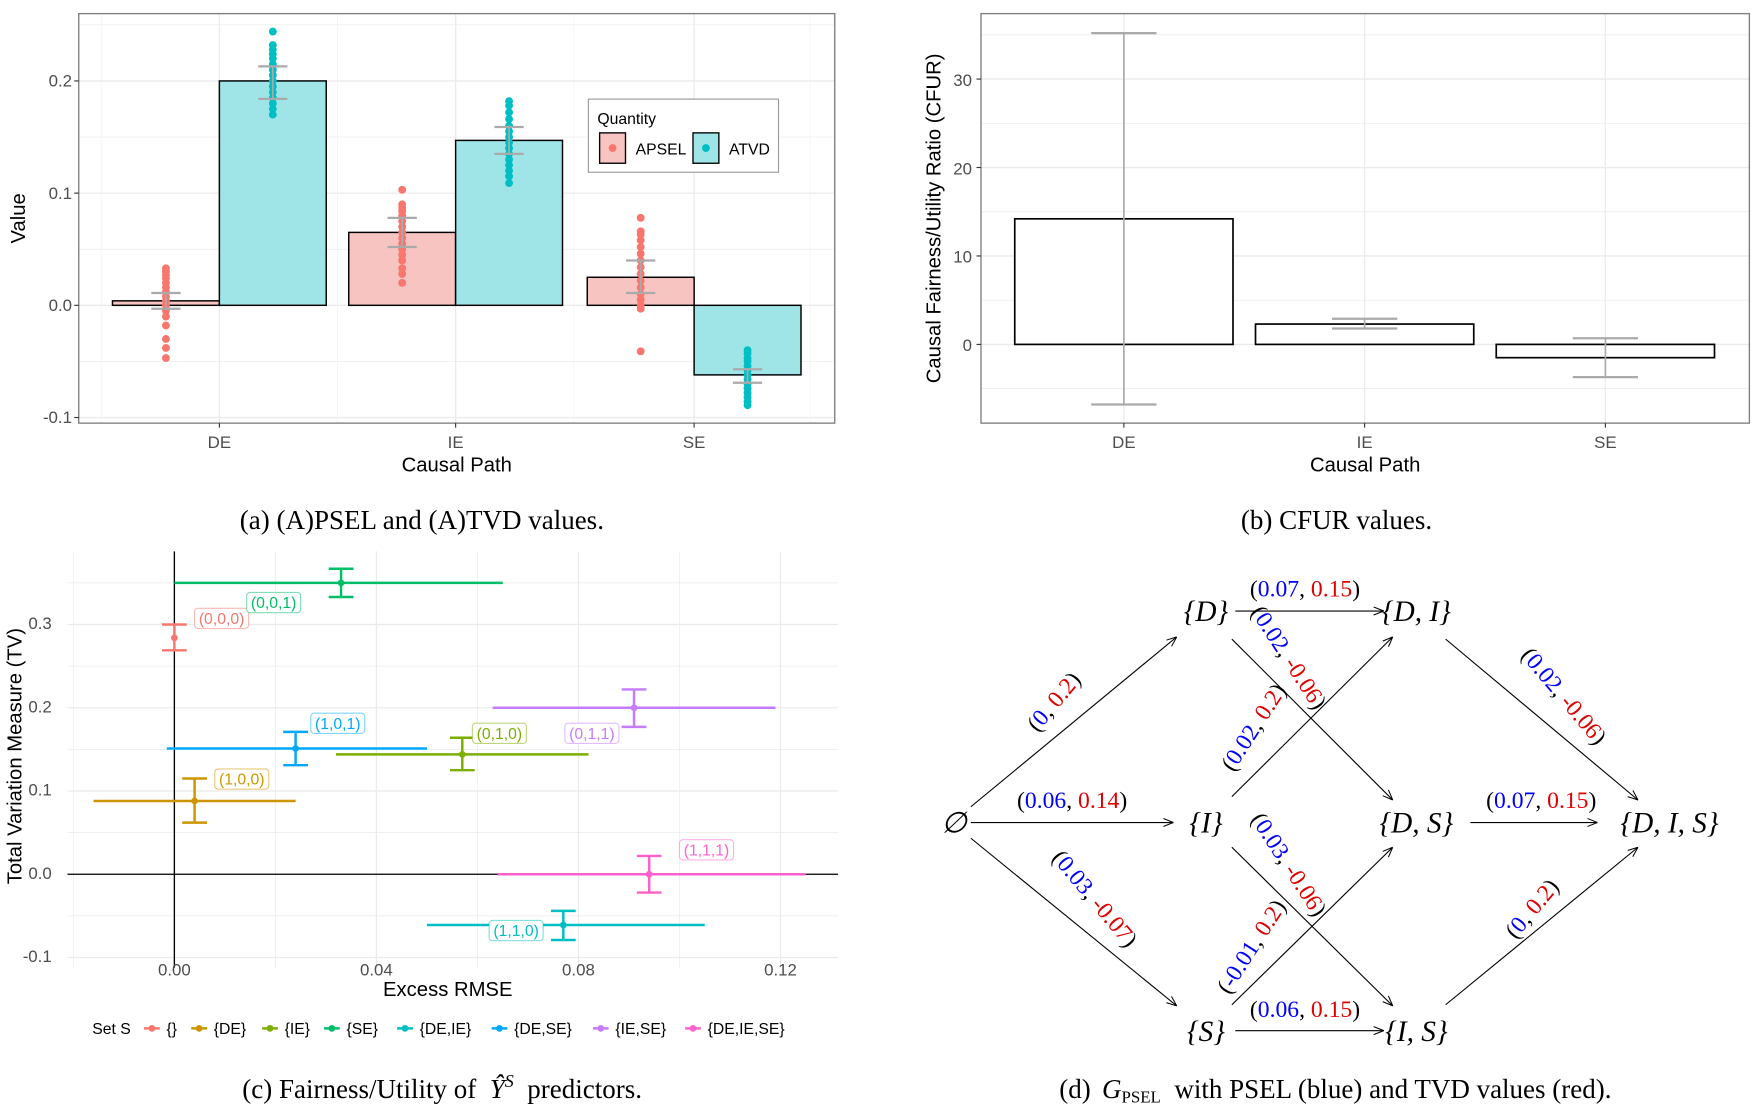 Image resolution: width=1755 pixels, height=1105 pixels. What do you see at coordinates (516, 931) in the screenshot?
I see `point-label: (1,1,0)` at bounding box center [516, 931].